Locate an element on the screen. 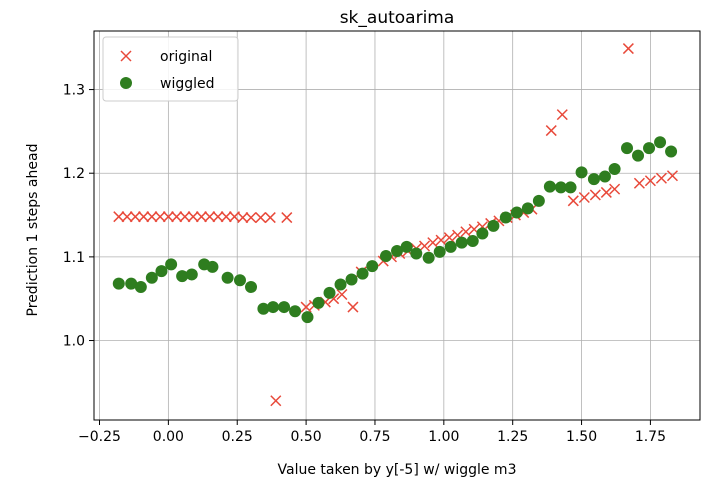 Image resolution: width=718 pixels, height=500 pixels. y-tick-label: 1.0 is located at coordinates (74, 342).